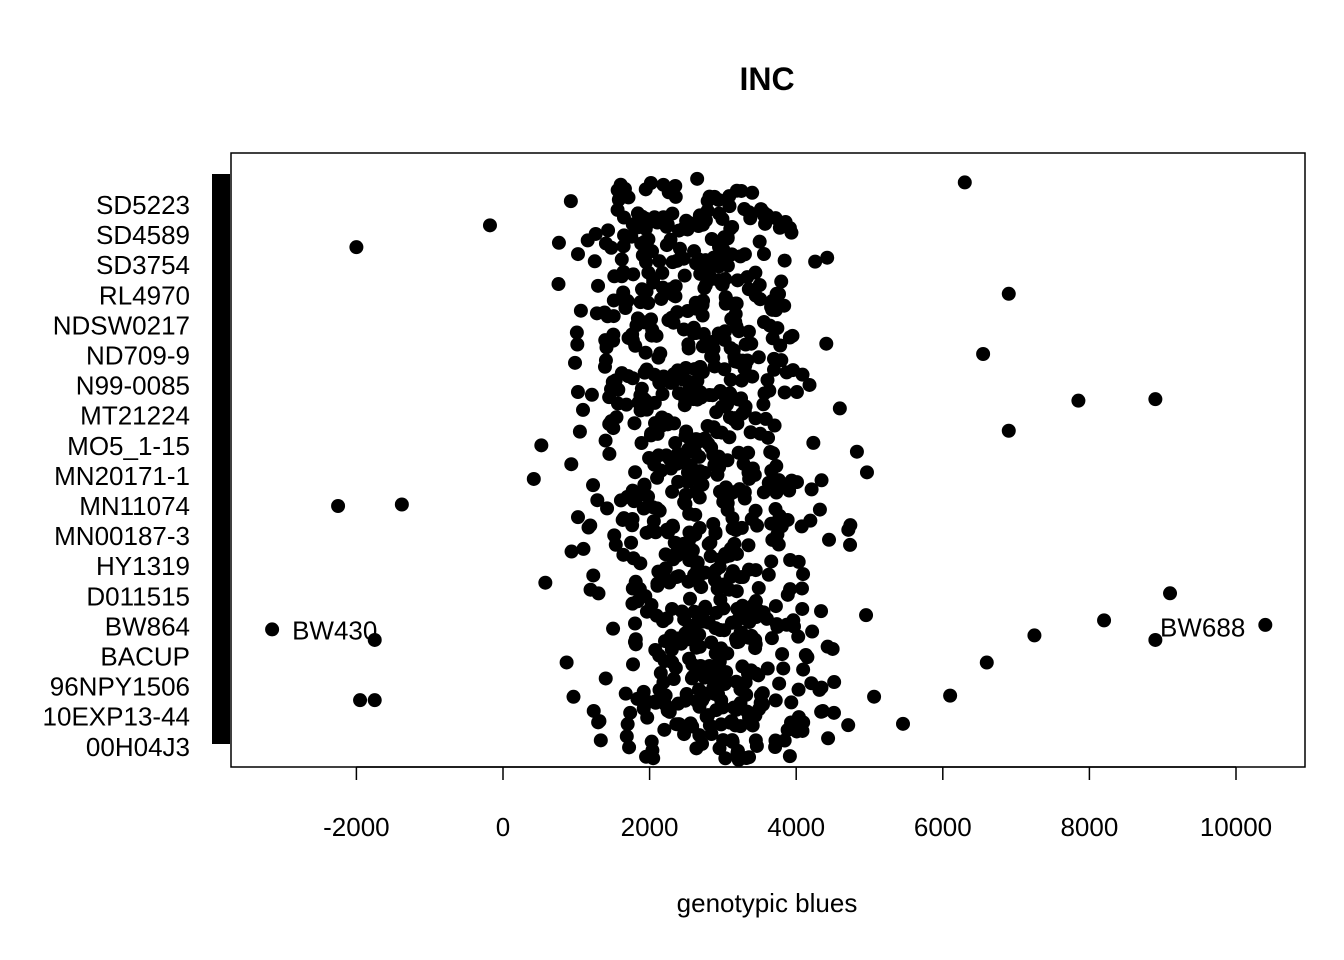 The width and height of the screenshot is (1344, 960). Describe the element at coordinates (1089, 827) in the screenshot. I see `x-tick-label: 8000` at that location.